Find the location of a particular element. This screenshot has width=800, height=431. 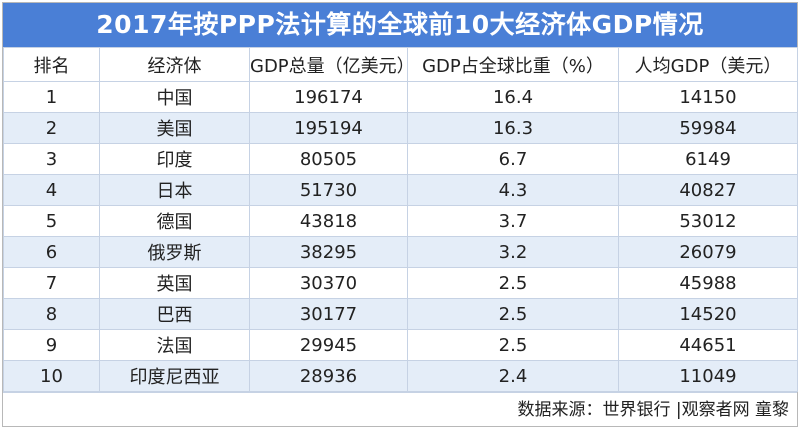

table-title: 2017年按PPP法计算的全球前10大经济体GDP情况 is located at coordinates (400, 25).